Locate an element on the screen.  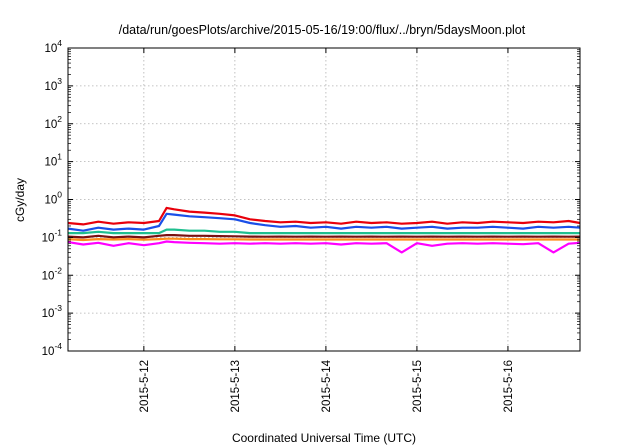
y-axis-label: cGy/day is located at coordinates (20, 200).